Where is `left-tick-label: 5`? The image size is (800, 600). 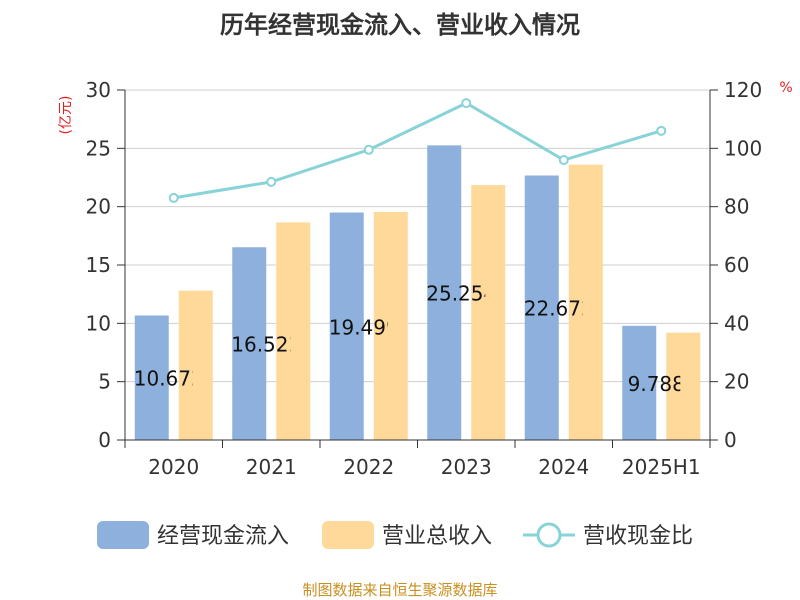
left-tick-label: 5 is located at coordinates (104, 382).